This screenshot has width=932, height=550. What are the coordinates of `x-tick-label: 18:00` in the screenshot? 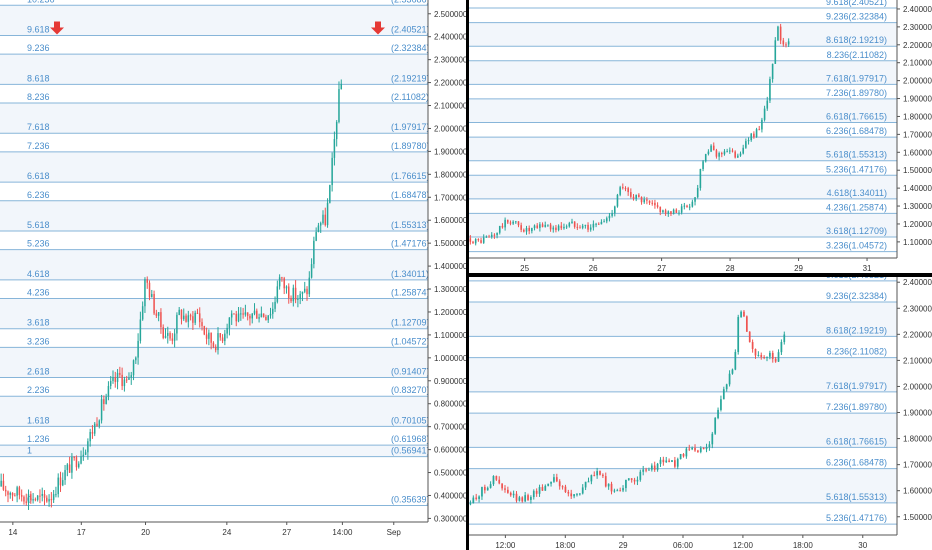 It's located at (565, 545).